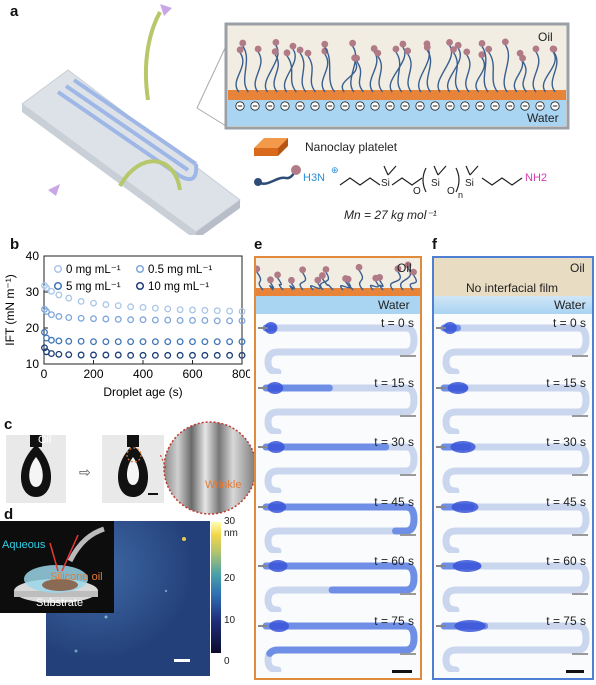 The image size is (596, 685). I want to click on formula-nh2: NH2, so click(536, 178).